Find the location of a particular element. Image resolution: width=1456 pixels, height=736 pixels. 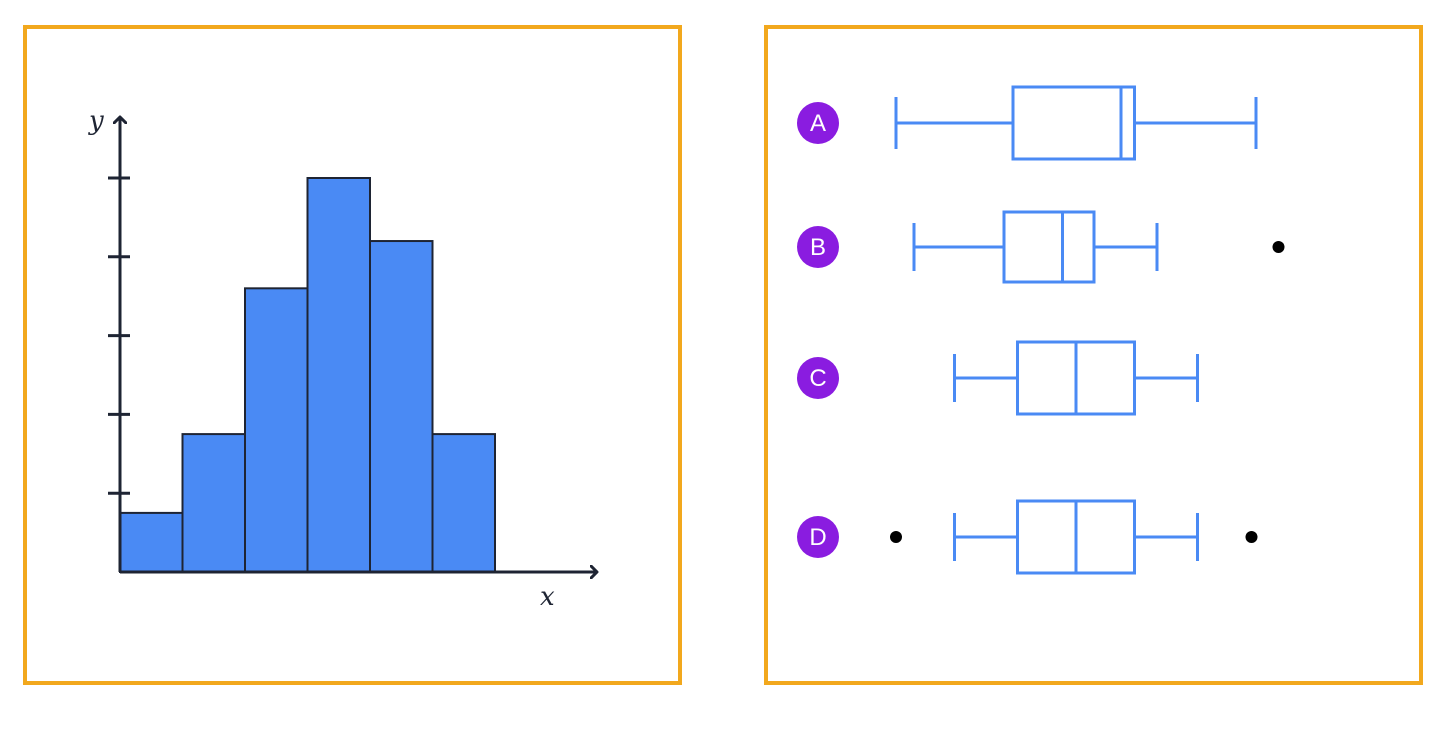

box-label: D is located at coordinates (817, 537).